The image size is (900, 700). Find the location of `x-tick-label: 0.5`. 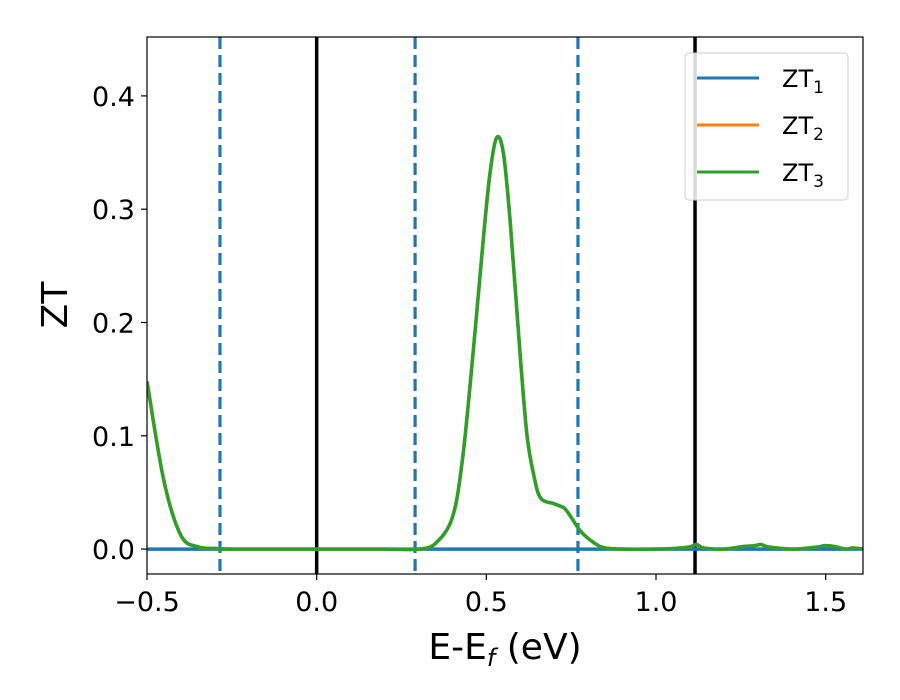

x-tick-label: 0.5 is located at coordinates (486, 602).